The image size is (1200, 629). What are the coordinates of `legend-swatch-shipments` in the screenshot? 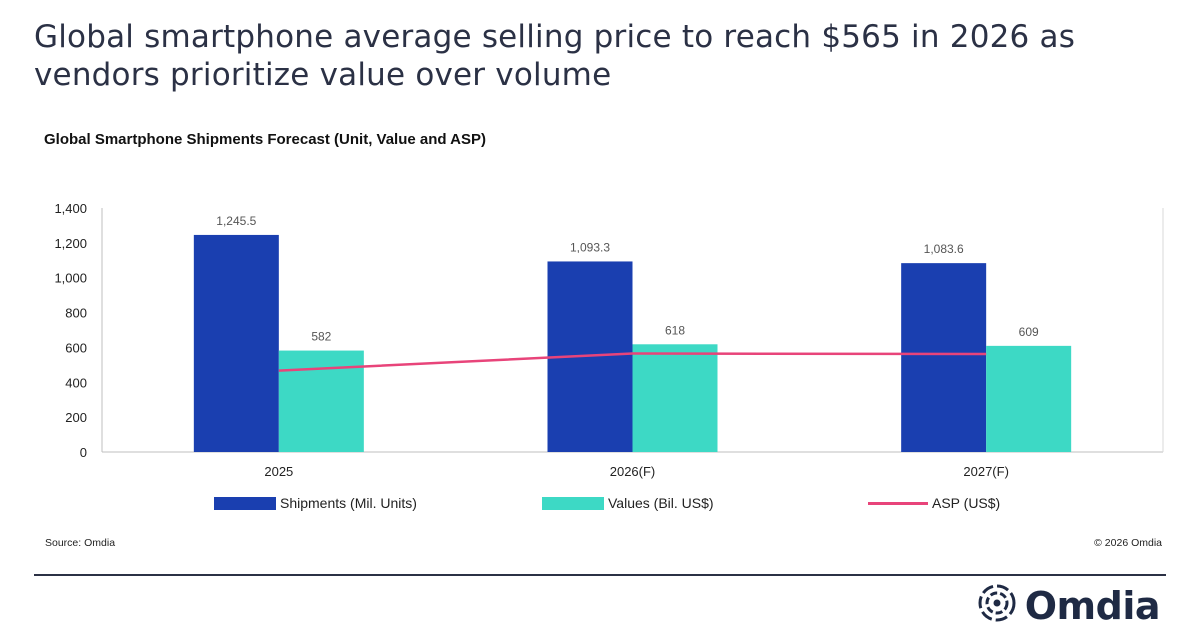 It's located at (245, 503).